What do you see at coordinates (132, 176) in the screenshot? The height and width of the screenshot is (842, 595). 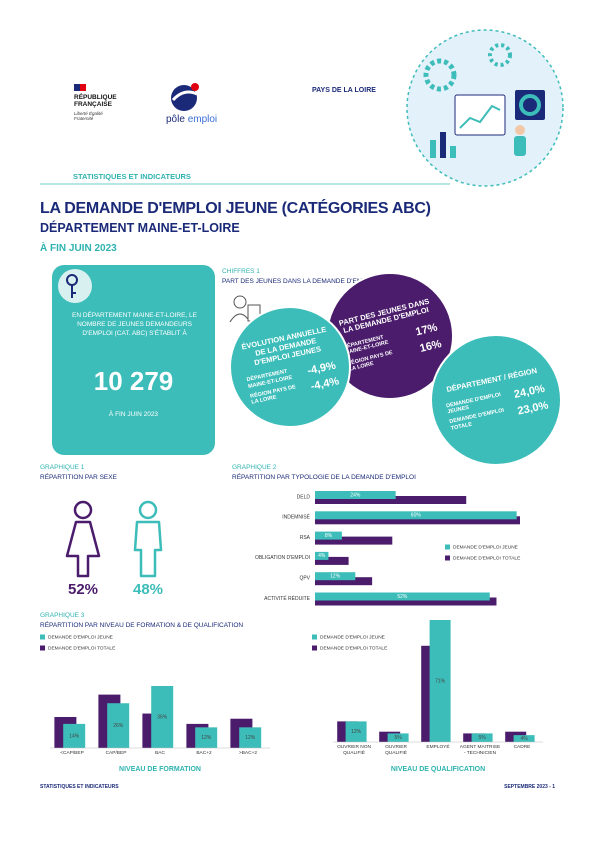 I see `section: STATISTIQUES ET INDICATEURS` at bounding box center [132, 176].